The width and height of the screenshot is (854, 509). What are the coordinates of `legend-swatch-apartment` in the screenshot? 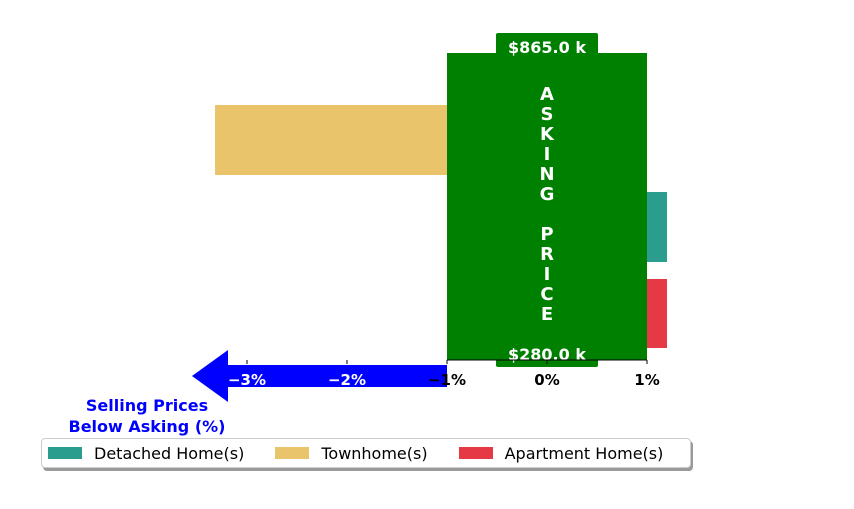 It's located at (475, 453).